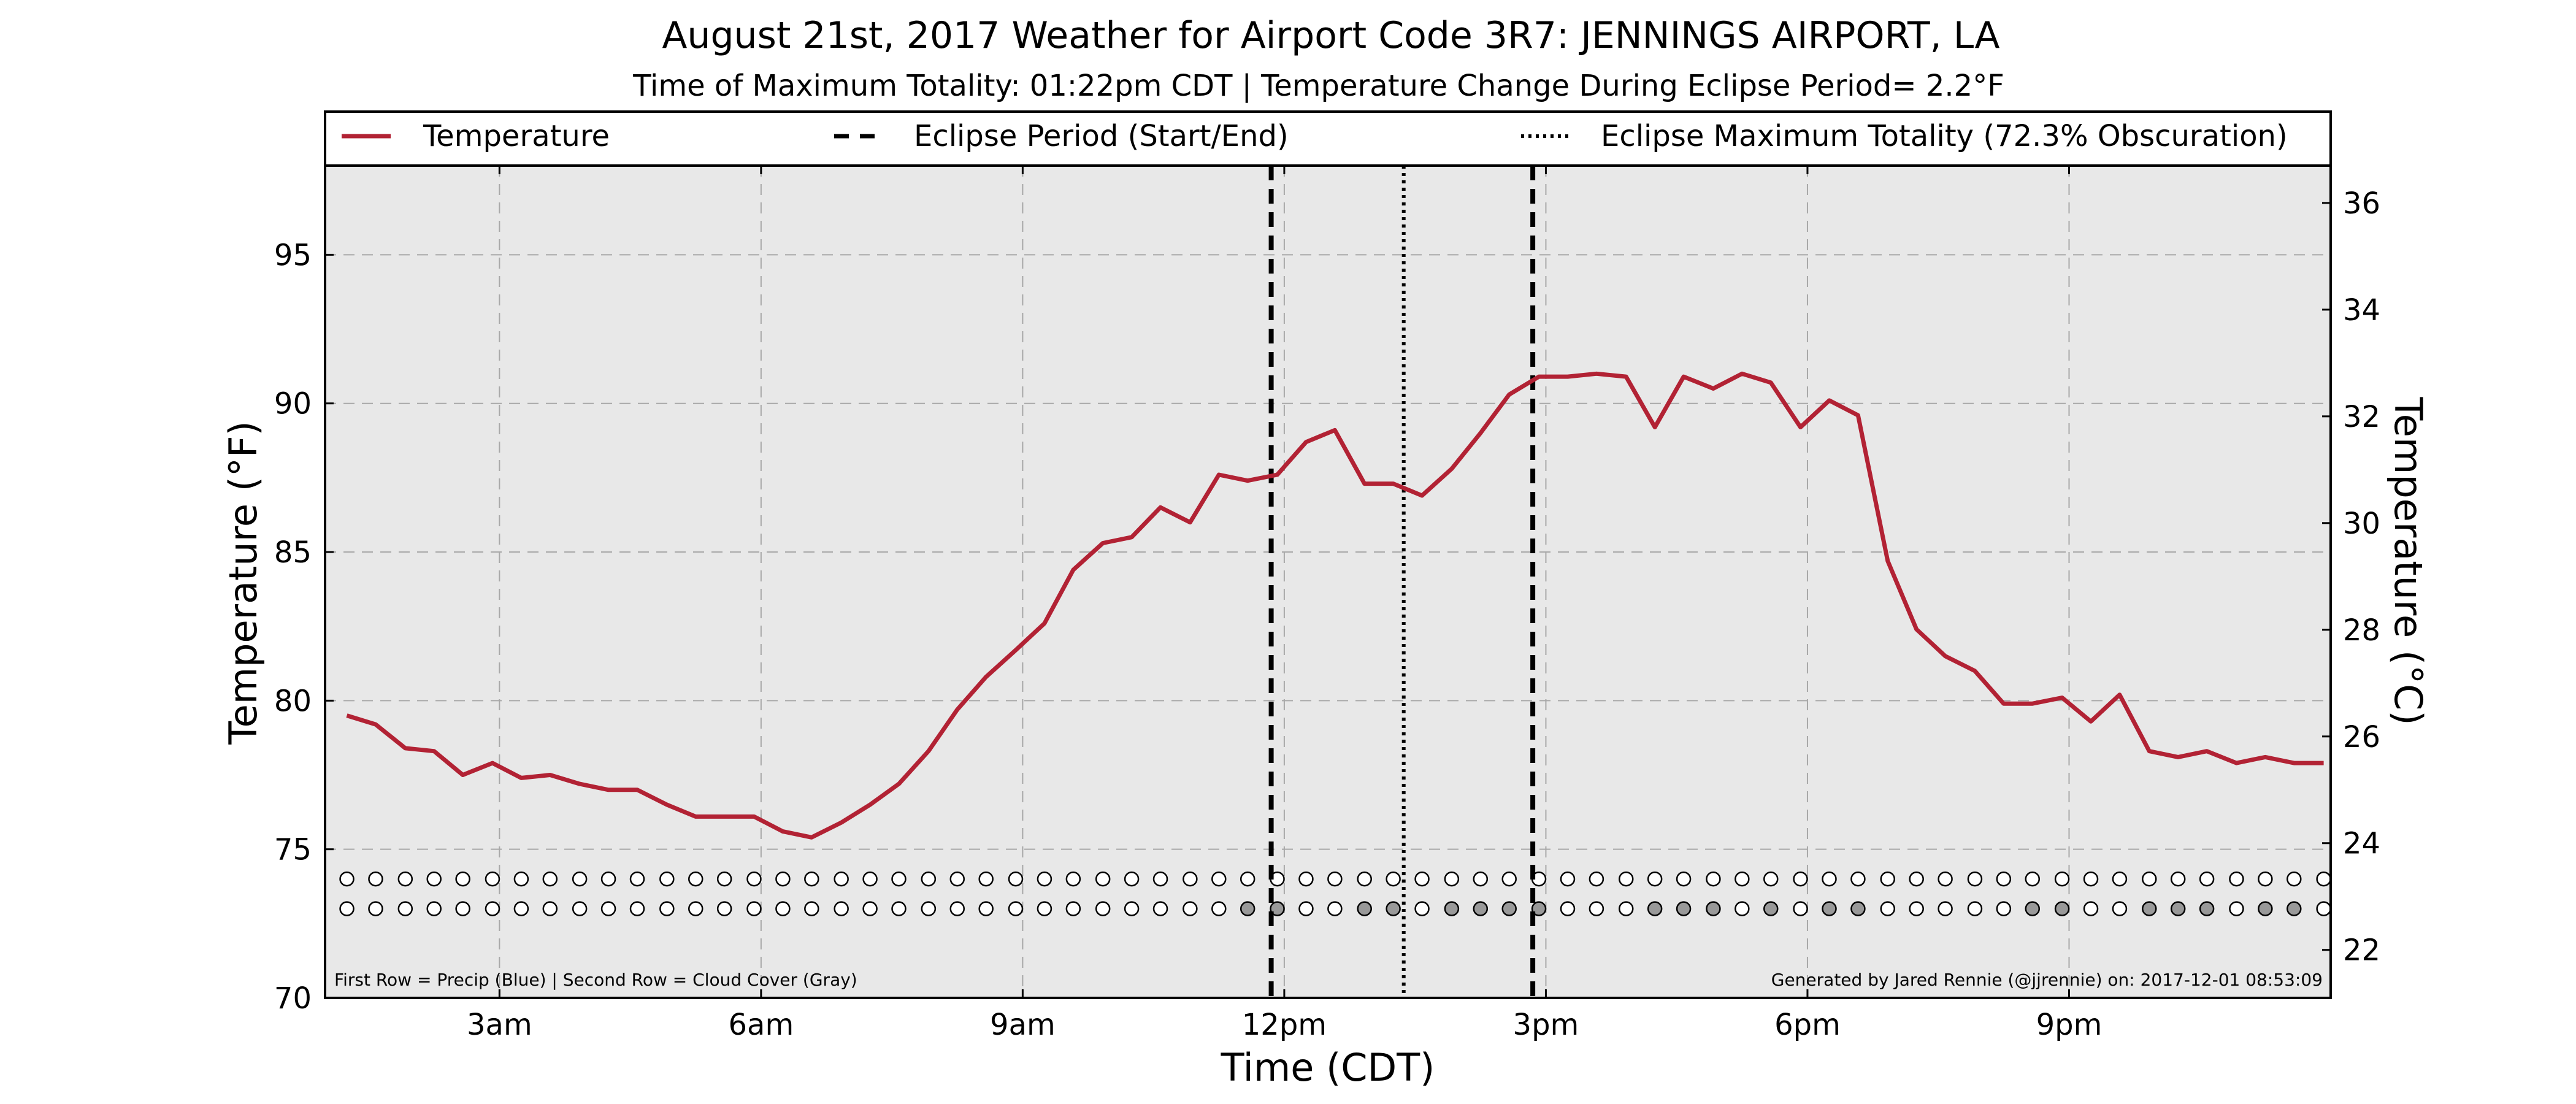 The image size is (2576, 1104). I want to click on x-tick-label: 3am, so click(499, 1025).